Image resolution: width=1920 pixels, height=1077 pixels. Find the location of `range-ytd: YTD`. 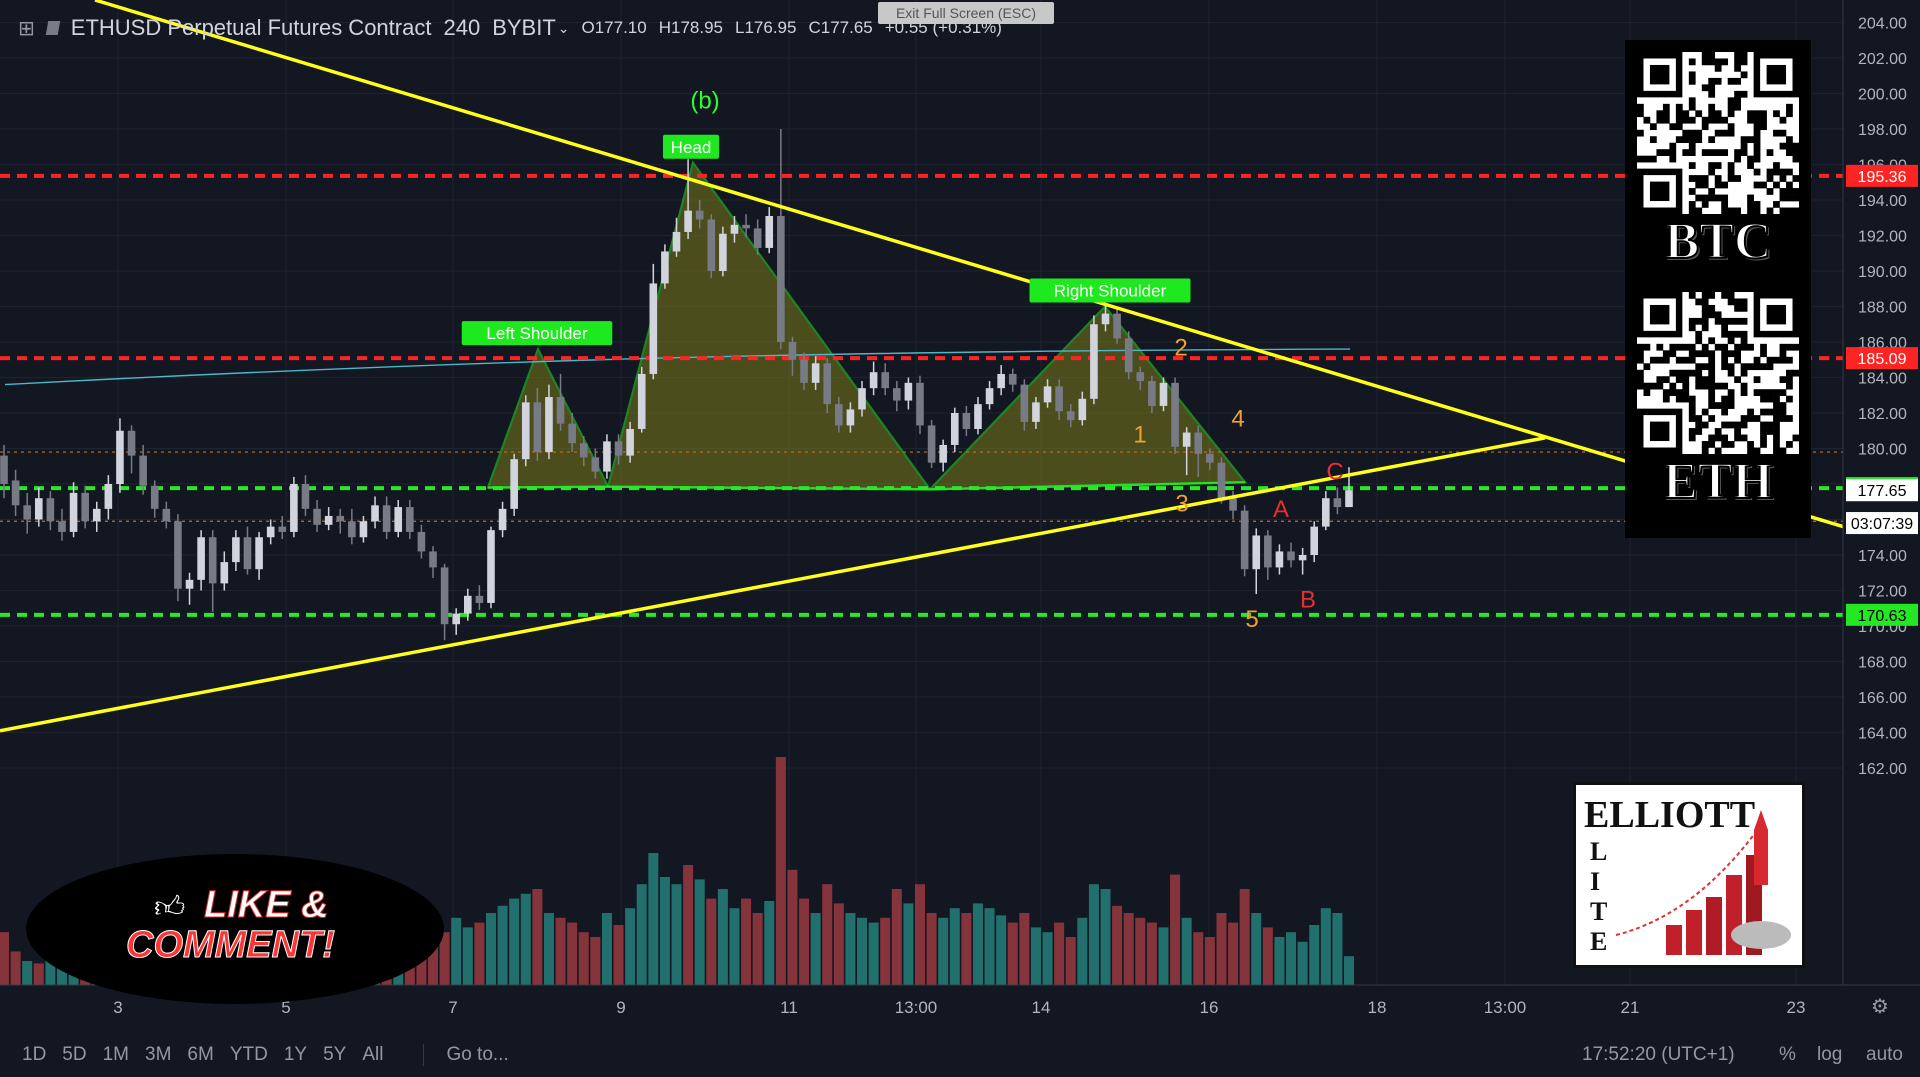

range-ytd: YTD is located at coordinates (248, 1054).